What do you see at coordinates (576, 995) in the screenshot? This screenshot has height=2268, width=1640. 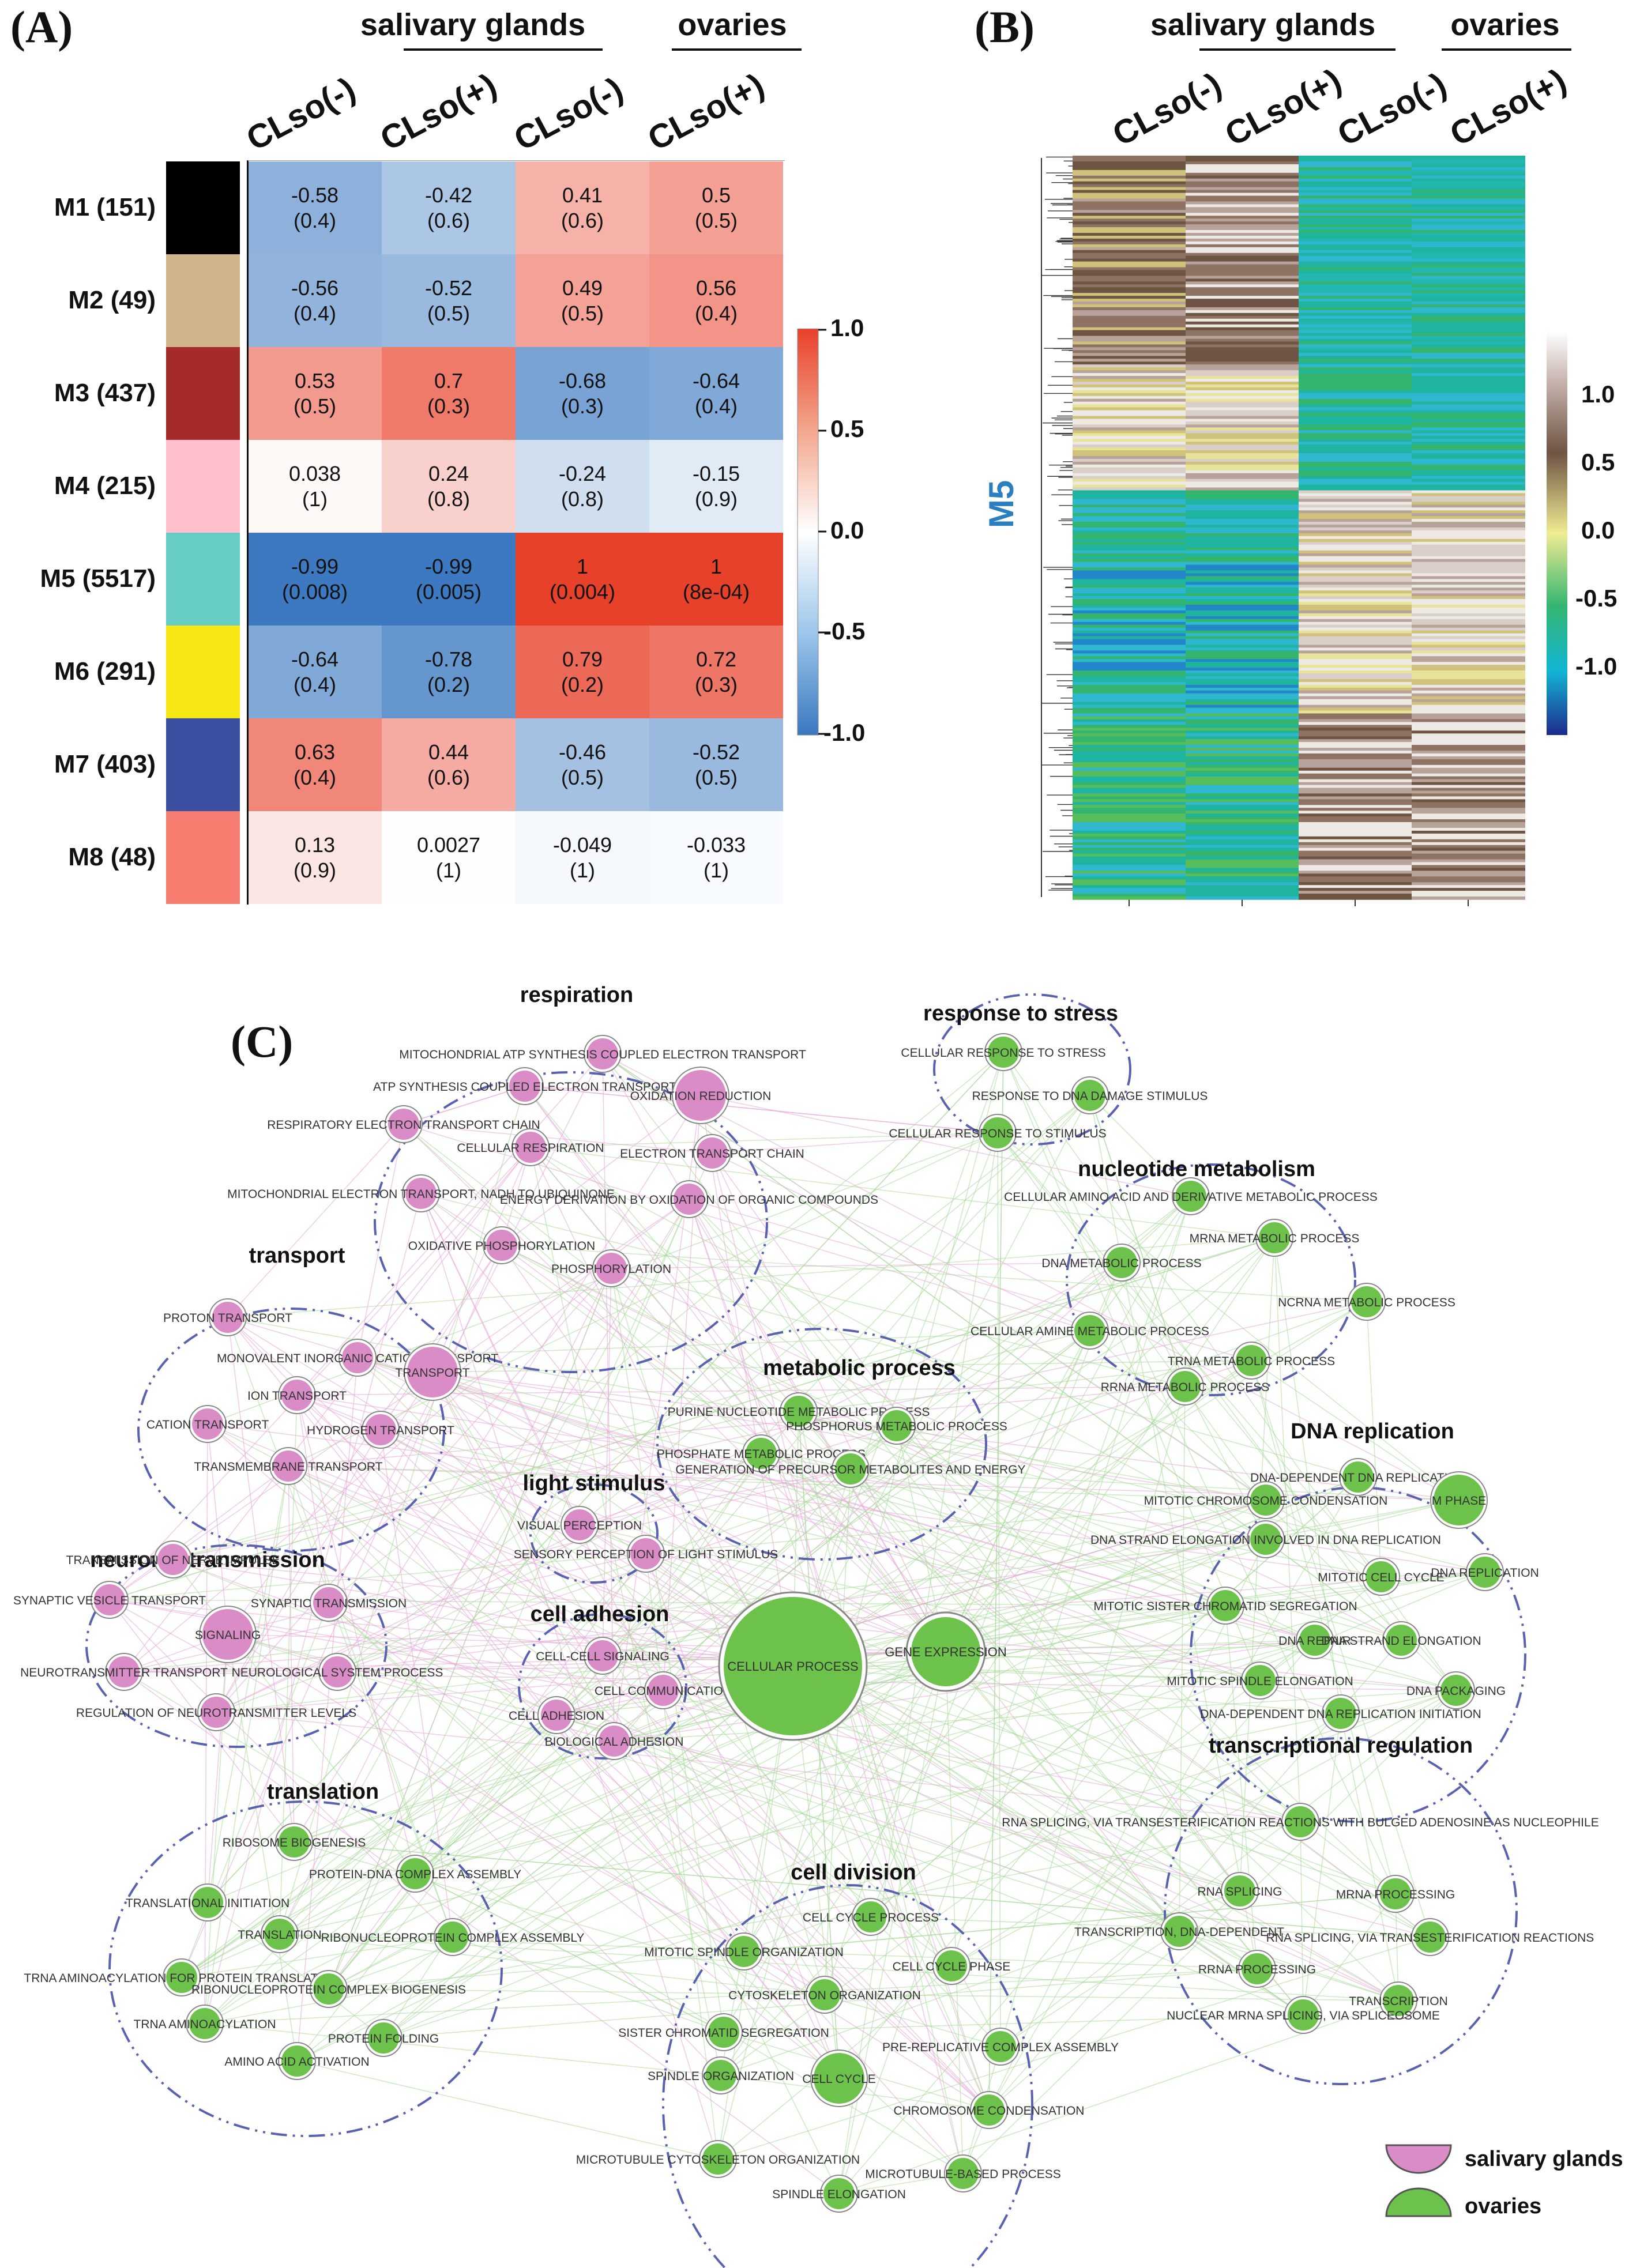 I see `cluster-title: respiration` at bounding box center [576, 995].